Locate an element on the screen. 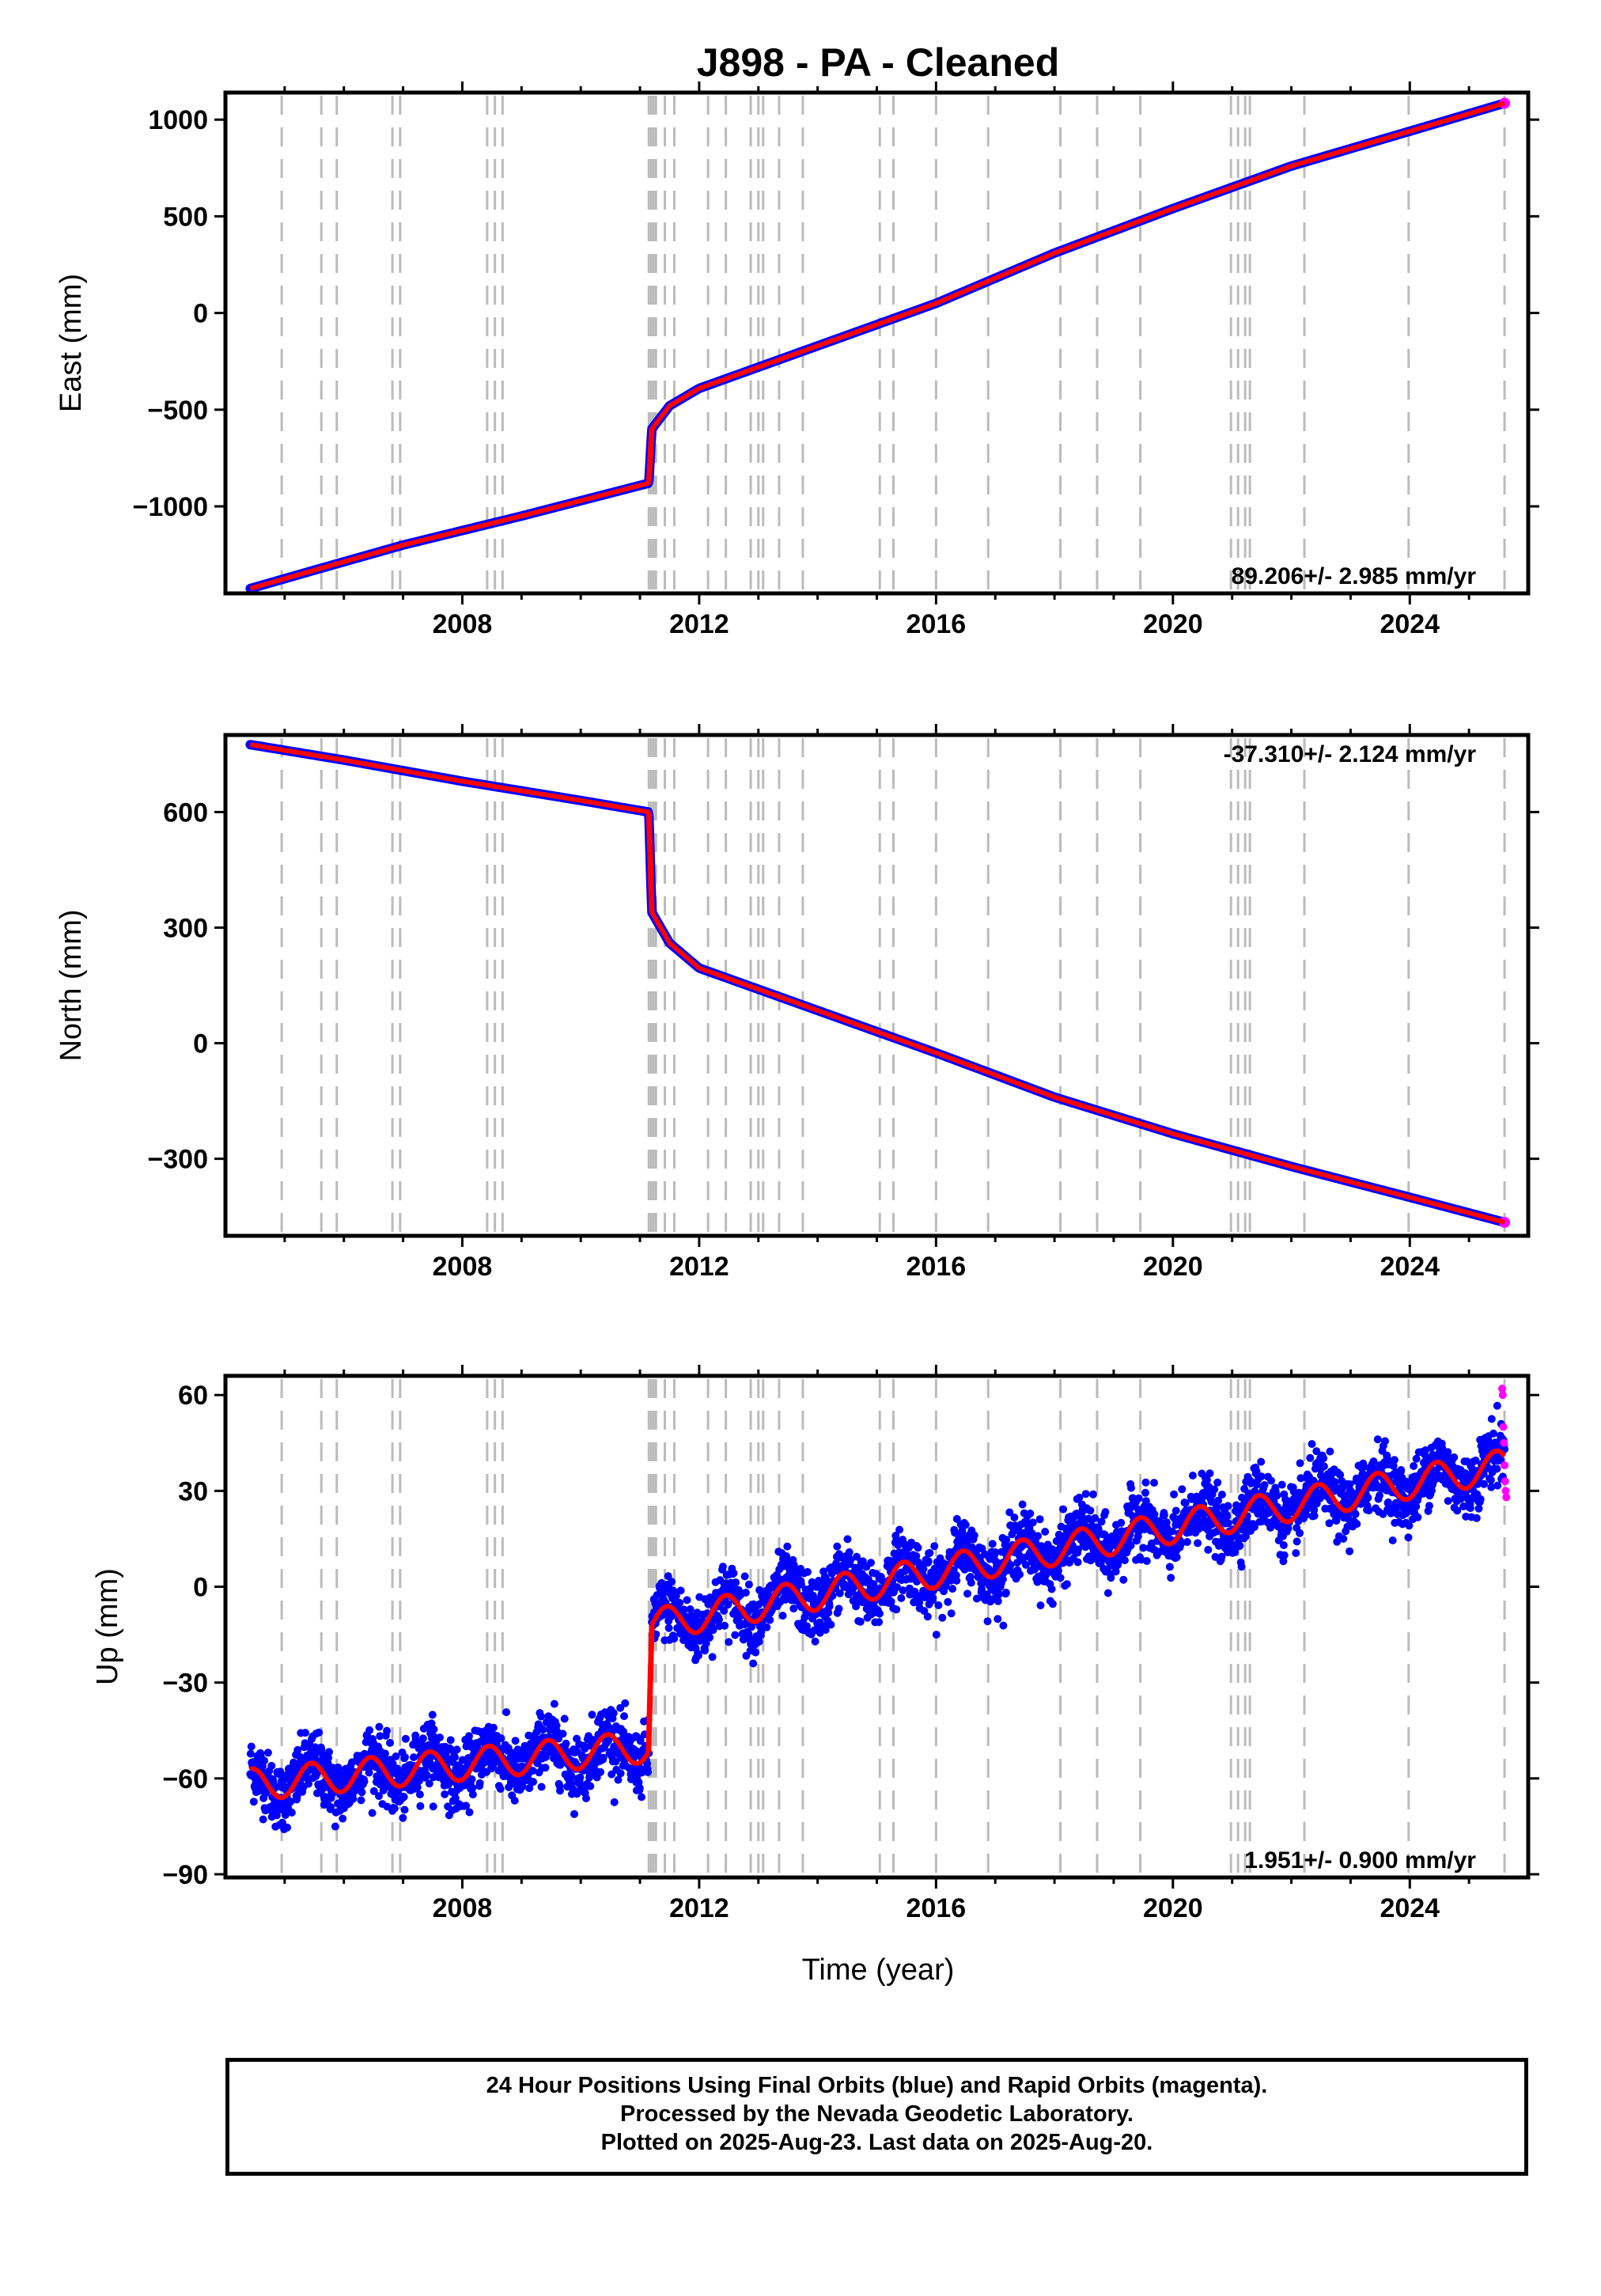  rapid-orbit-point is located at coordinates (1502, 1395).